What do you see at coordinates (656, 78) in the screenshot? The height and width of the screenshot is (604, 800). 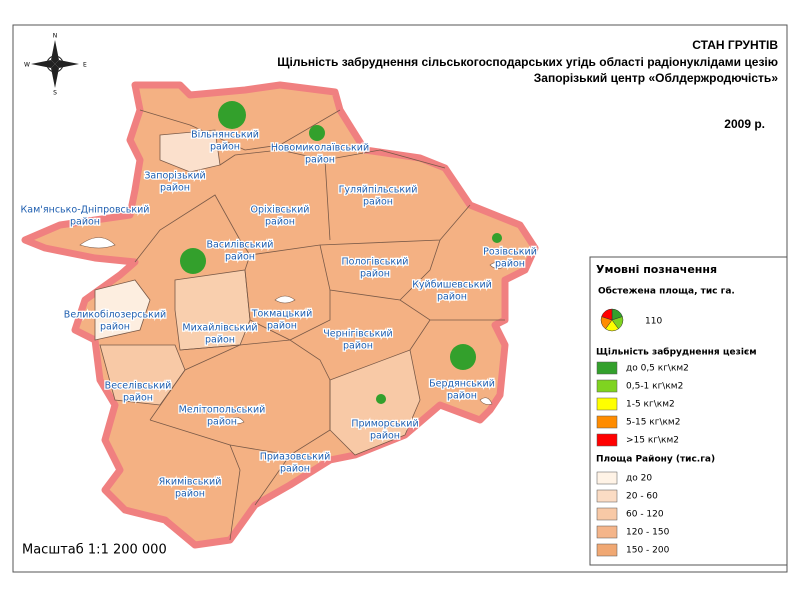 I see `agency: Запорізький центр «Облдержродючість»` at bounding box center [656, 78].